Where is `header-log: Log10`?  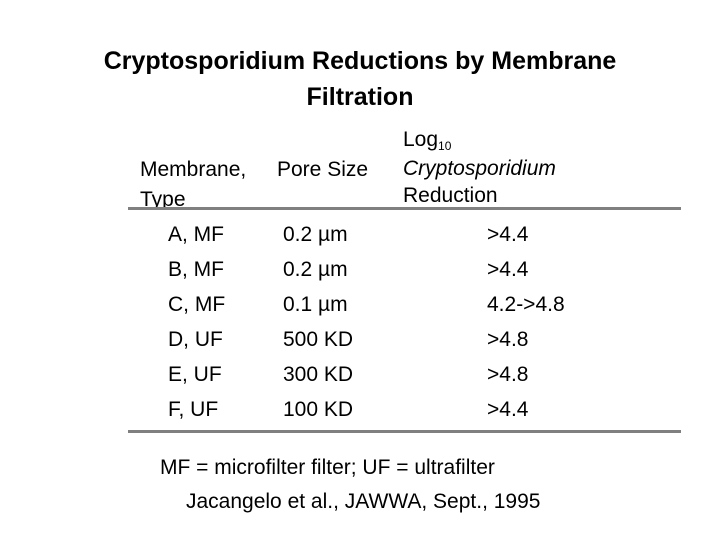 header-log: Log10 is located at coordinates (427, 143).